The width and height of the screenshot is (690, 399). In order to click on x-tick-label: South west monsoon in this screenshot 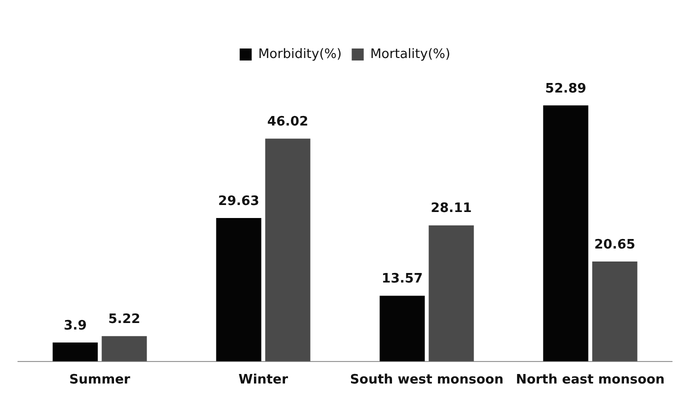, I will do `click(427, 380)`.